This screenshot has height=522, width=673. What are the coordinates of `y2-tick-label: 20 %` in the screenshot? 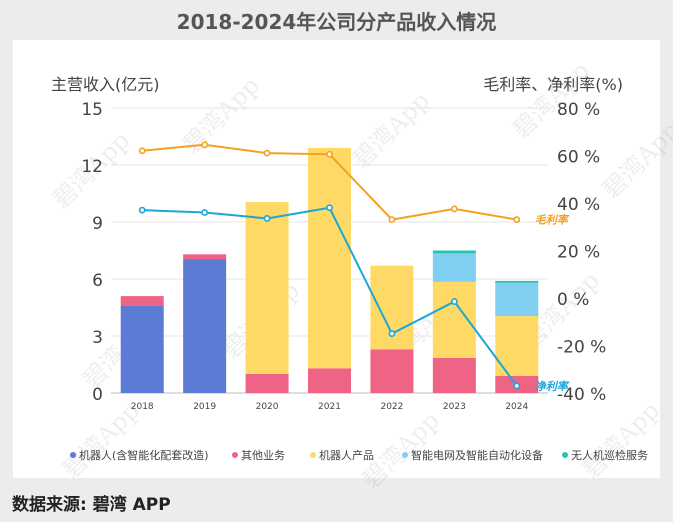 It's located at (578, 253).